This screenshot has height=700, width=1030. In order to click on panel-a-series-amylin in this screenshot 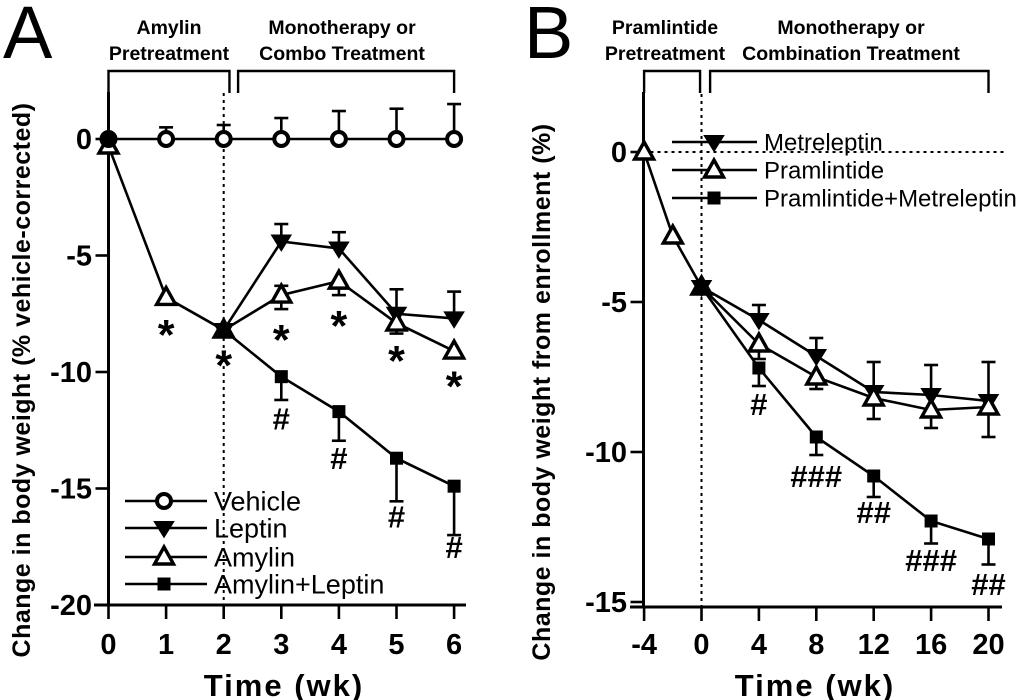, I will do `click(281, 246)`.